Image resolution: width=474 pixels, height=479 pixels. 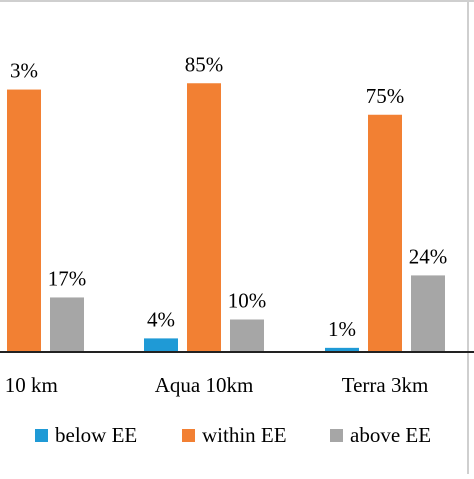 I want to click on legend-item-within: within EE, so click(x=234, y=435).